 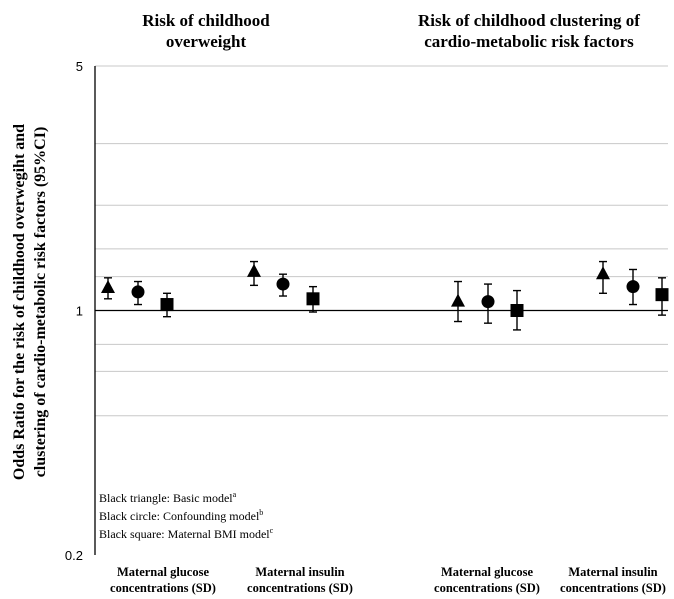 What do you see at coordinates (186, 533) in the screenshot?
I see `legend-item: Black square: Maternal BMI modelc` at bounding box center [186, 533].